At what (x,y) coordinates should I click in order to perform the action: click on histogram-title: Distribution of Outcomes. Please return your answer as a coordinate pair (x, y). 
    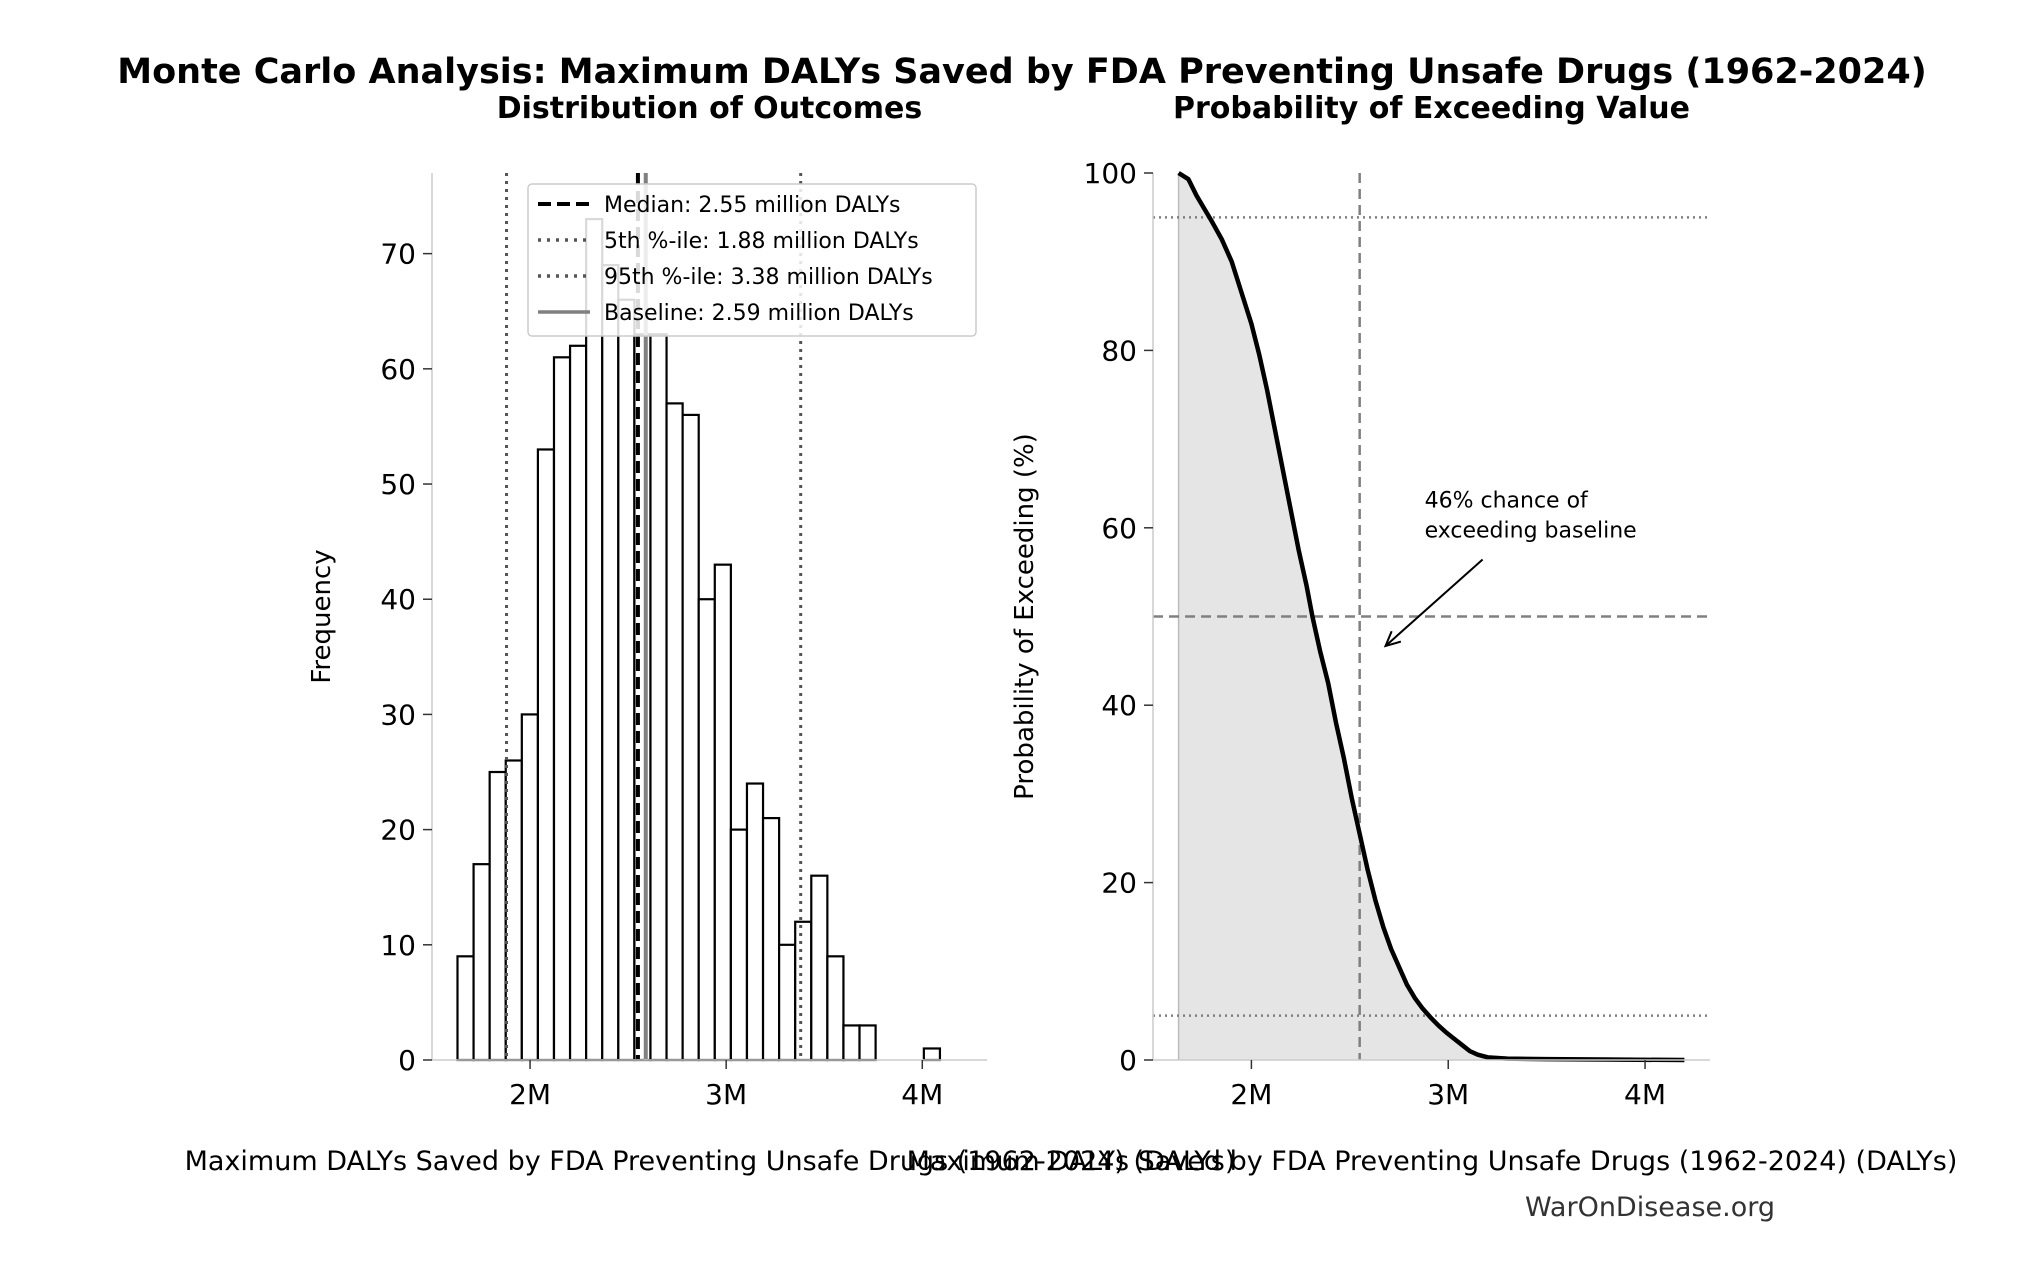
    Looking at the image, I should click on (710, 108).